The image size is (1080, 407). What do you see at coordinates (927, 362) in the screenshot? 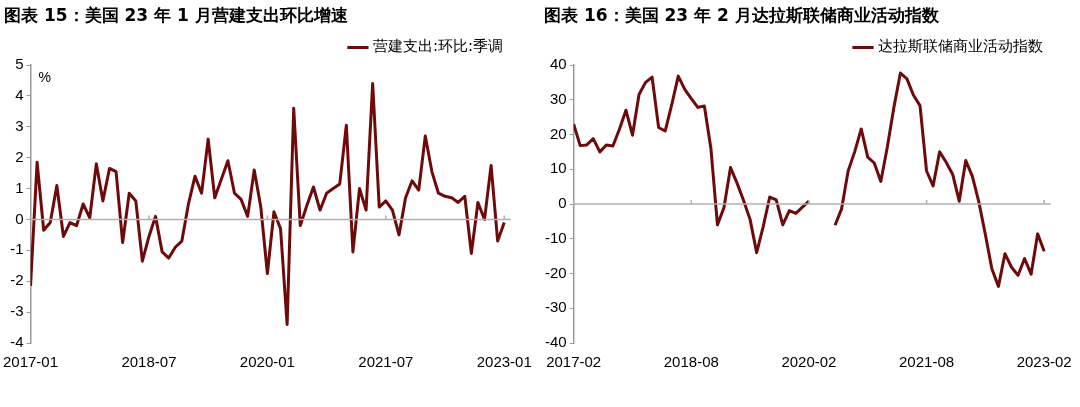
I see `x-tick-label: 2021-08` at bounding box center [927, 362].